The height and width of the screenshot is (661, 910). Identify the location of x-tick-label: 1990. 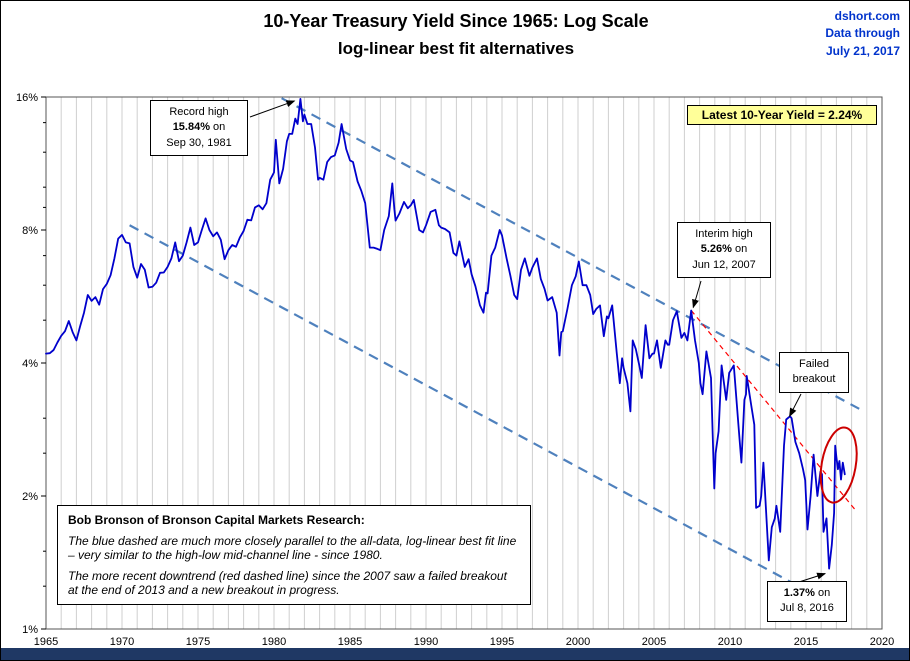
(426, 642).